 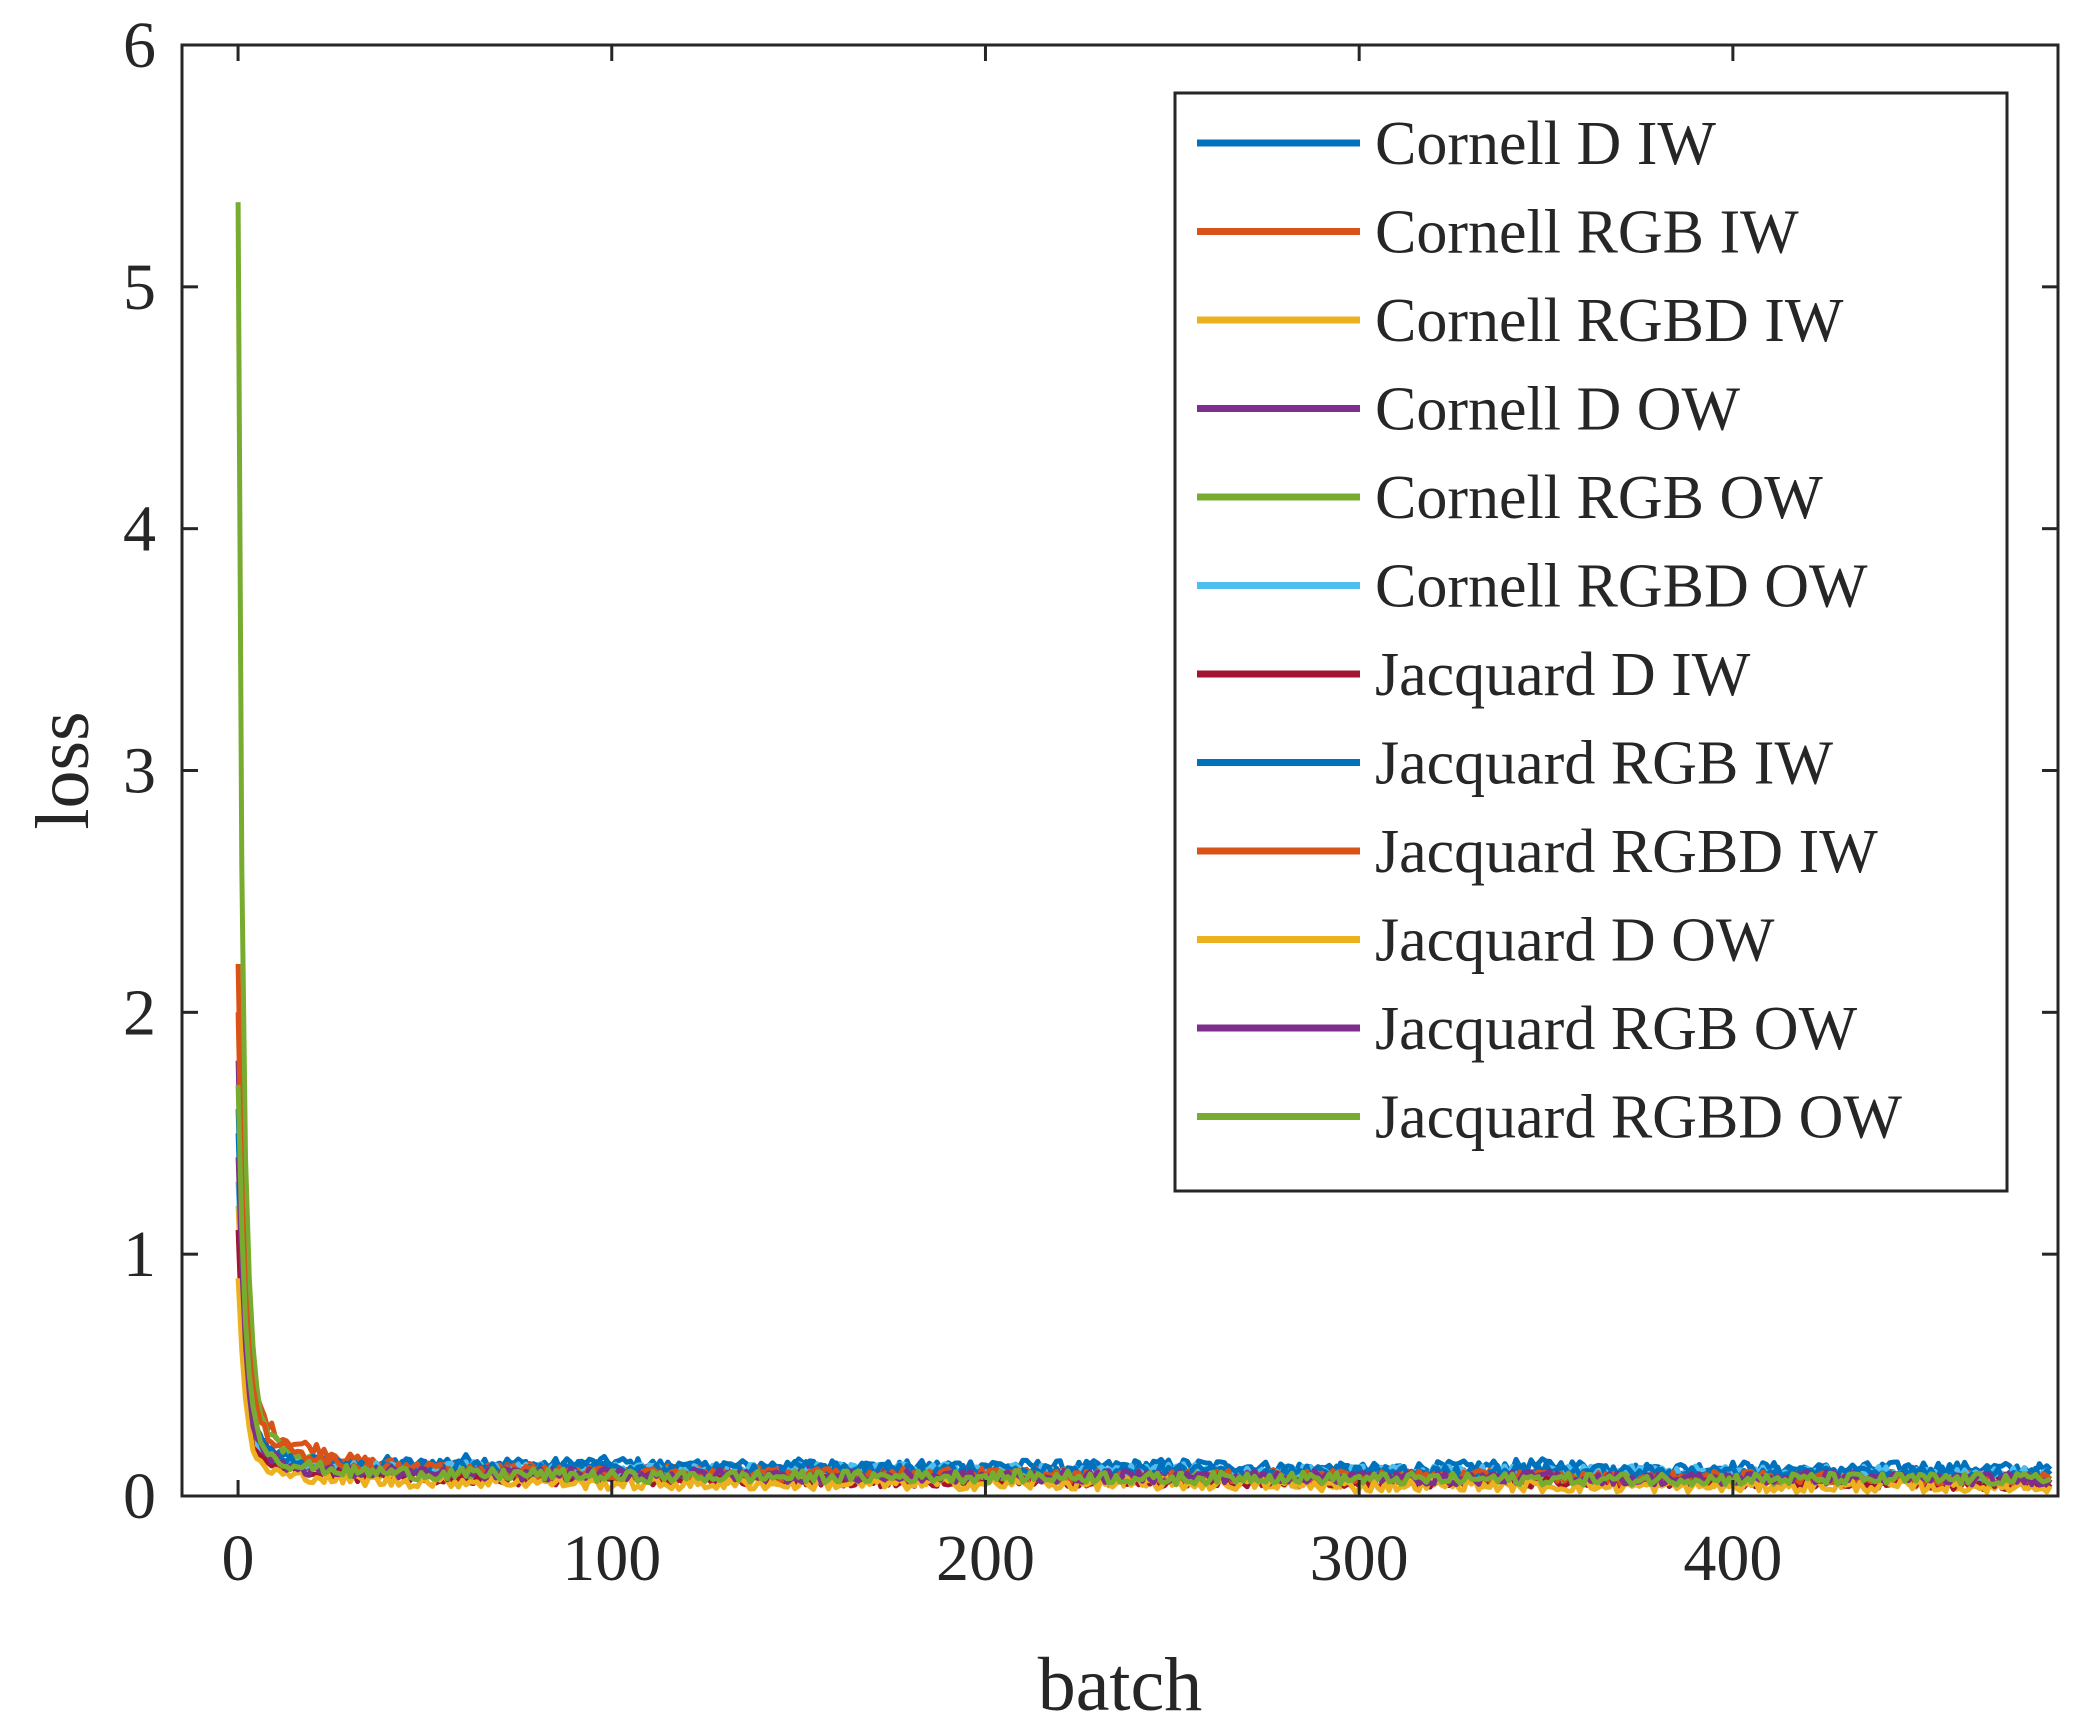 I want to click on legend-label: Jacquard D OW, so click(x=1575, y=941).